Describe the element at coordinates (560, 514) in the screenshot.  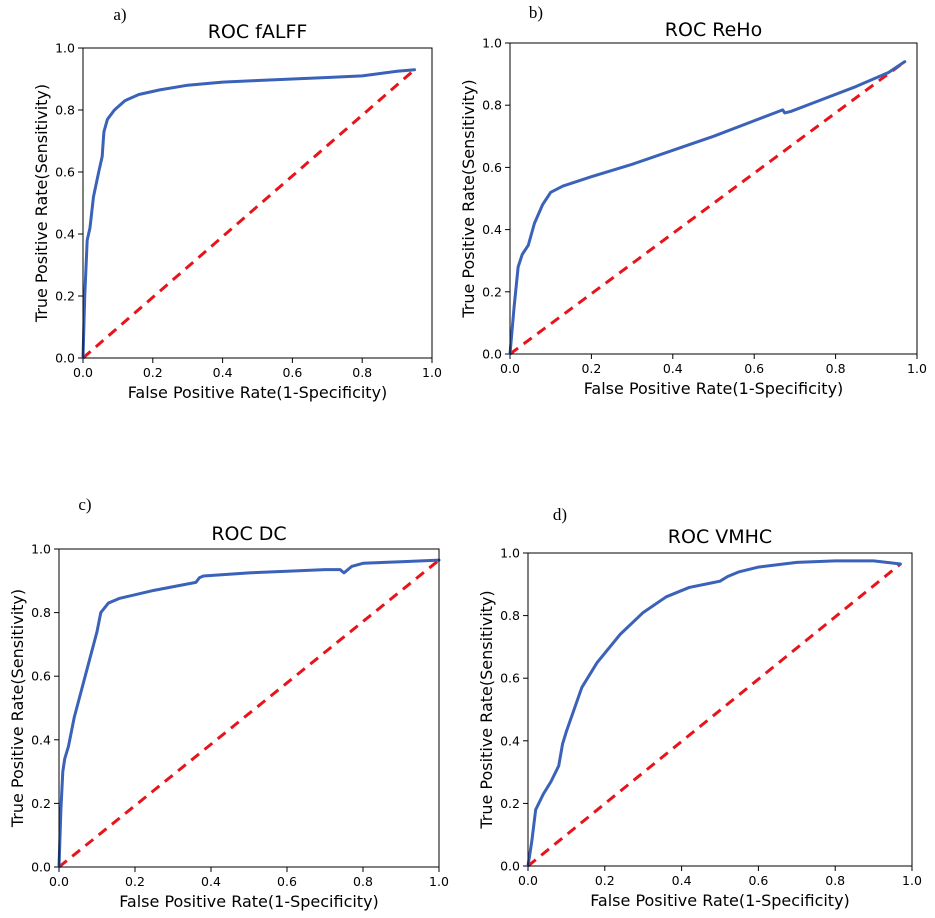
I see `panel-label: d)` at that location.